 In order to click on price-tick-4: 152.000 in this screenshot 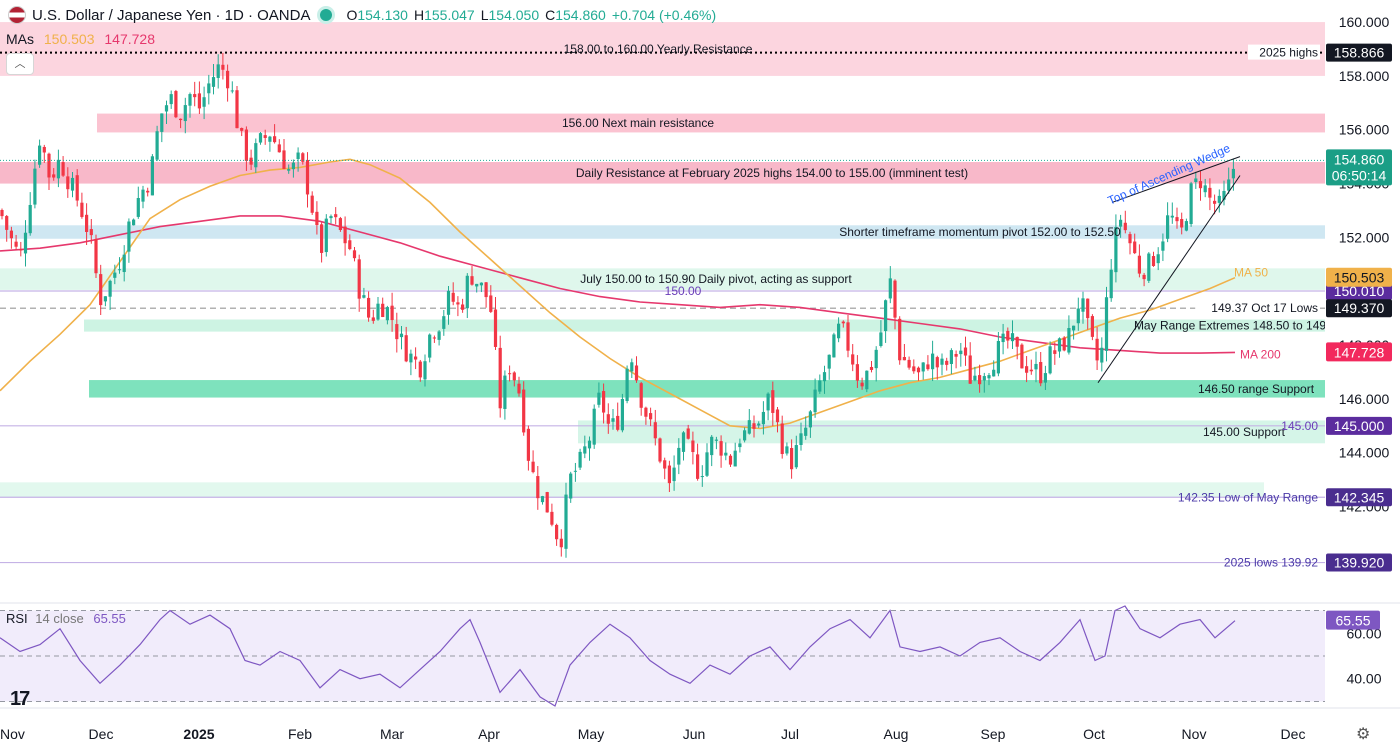, I will do `click(1364, 237)`.